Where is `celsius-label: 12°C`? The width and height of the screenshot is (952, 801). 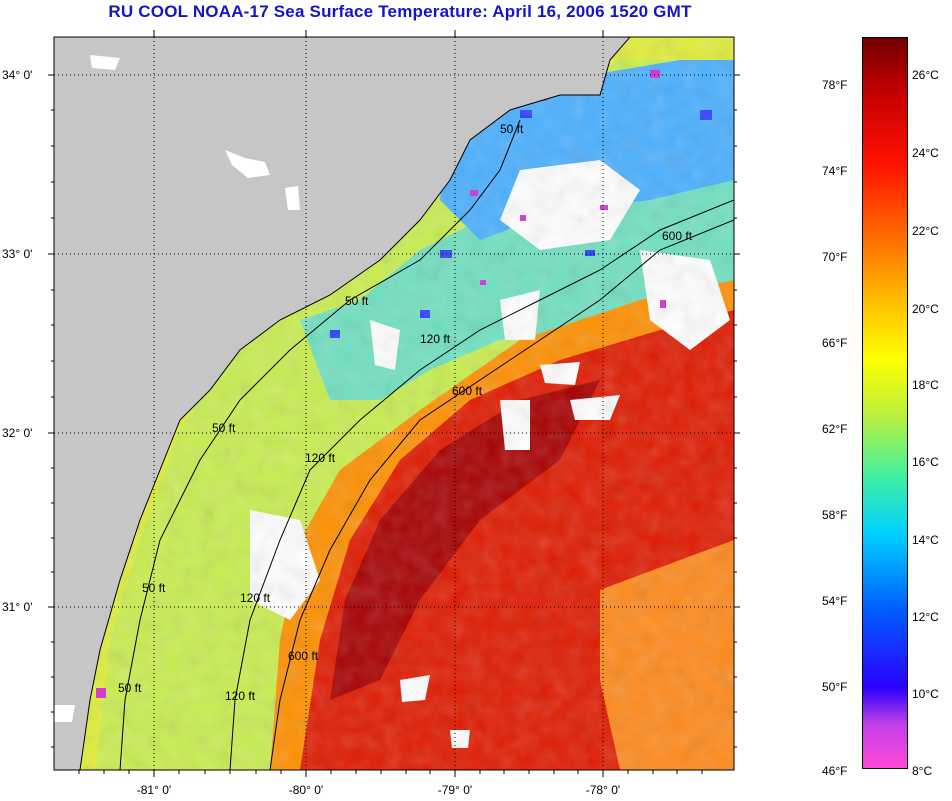
celsius-label: 12°C is located at coordinates (925, 617).